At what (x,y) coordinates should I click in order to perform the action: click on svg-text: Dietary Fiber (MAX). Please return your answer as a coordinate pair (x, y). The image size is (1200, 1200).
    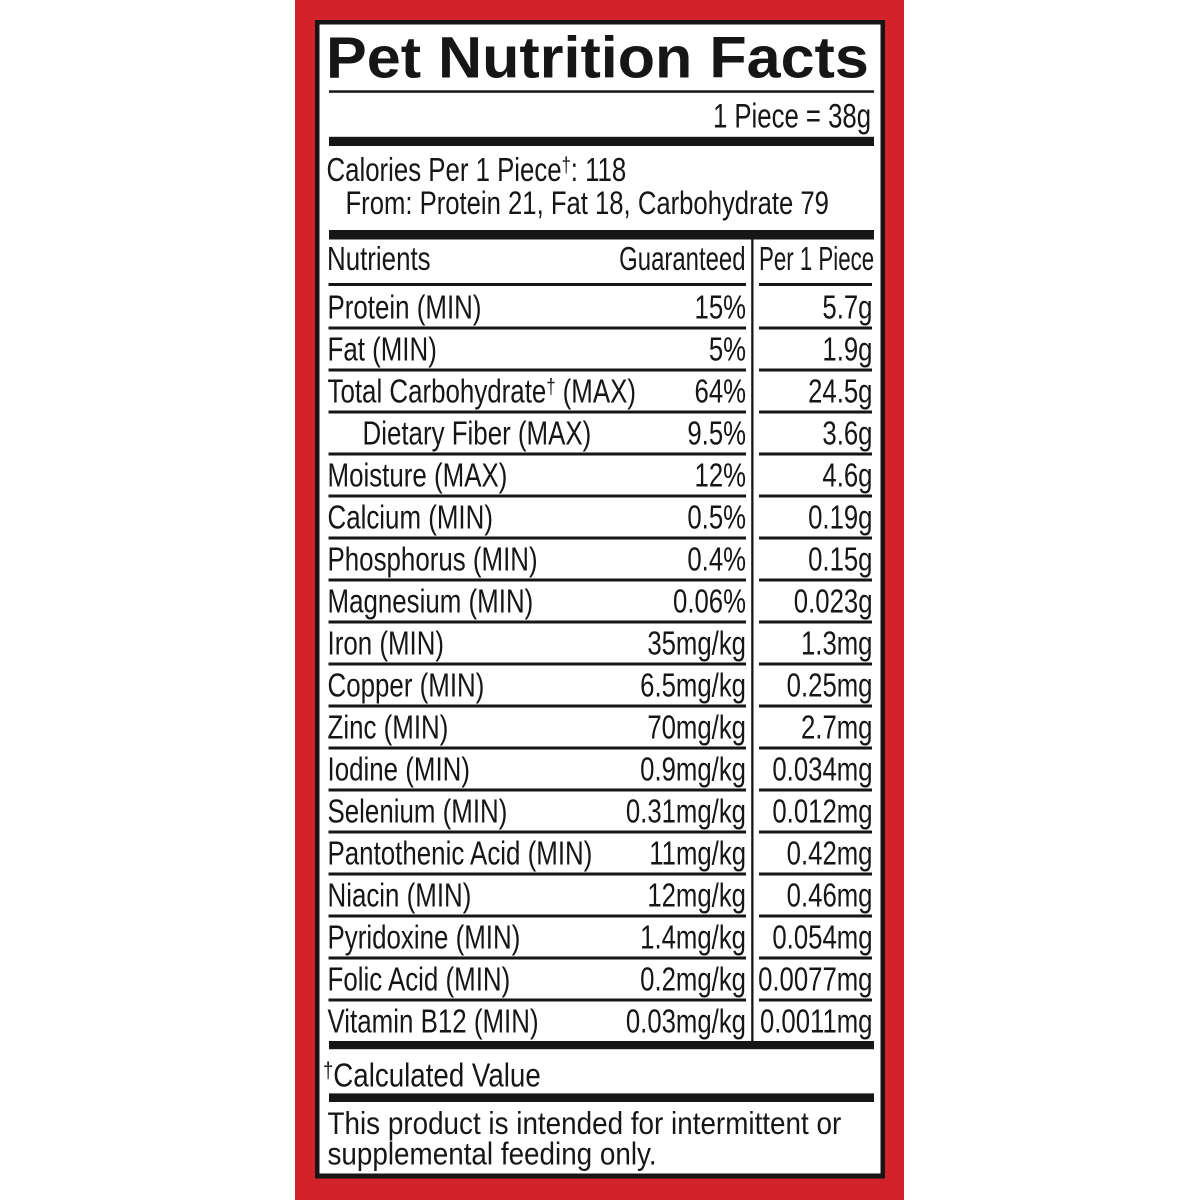
    Looking at the image, I should click on (477, 434).